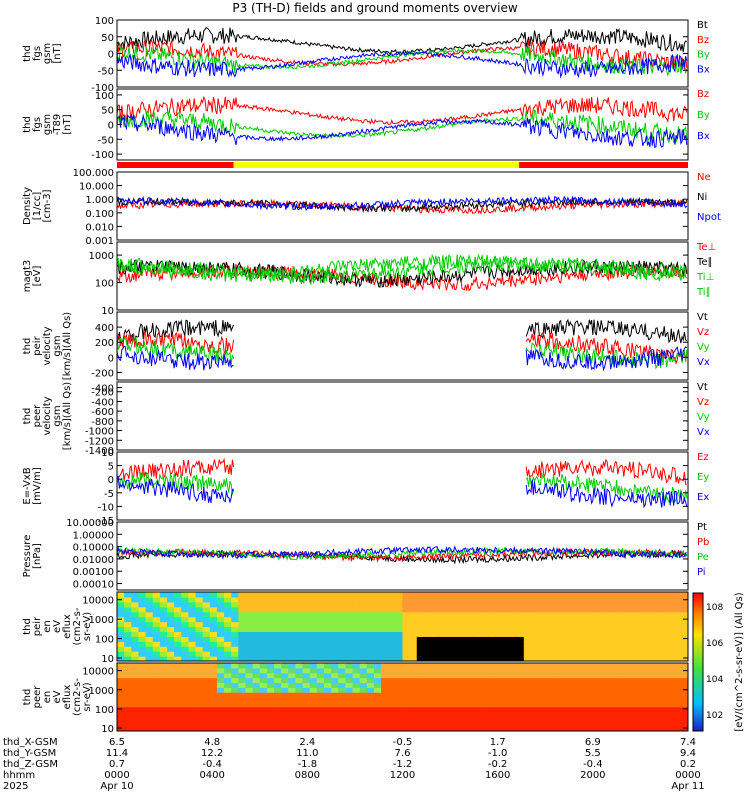 The width and height of the screenshot is (750, 800). I want to click on x-tick-label: -1.0, so click(498, 753).